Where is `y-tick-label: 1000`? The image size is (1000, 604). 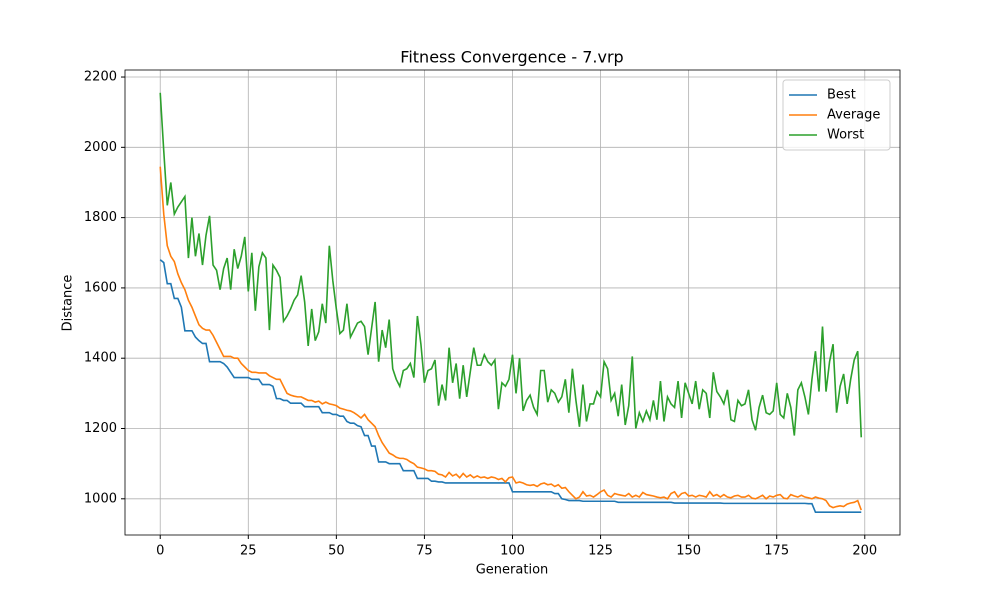
y-tick-label: 1000 is located at coordinates (100, 498).